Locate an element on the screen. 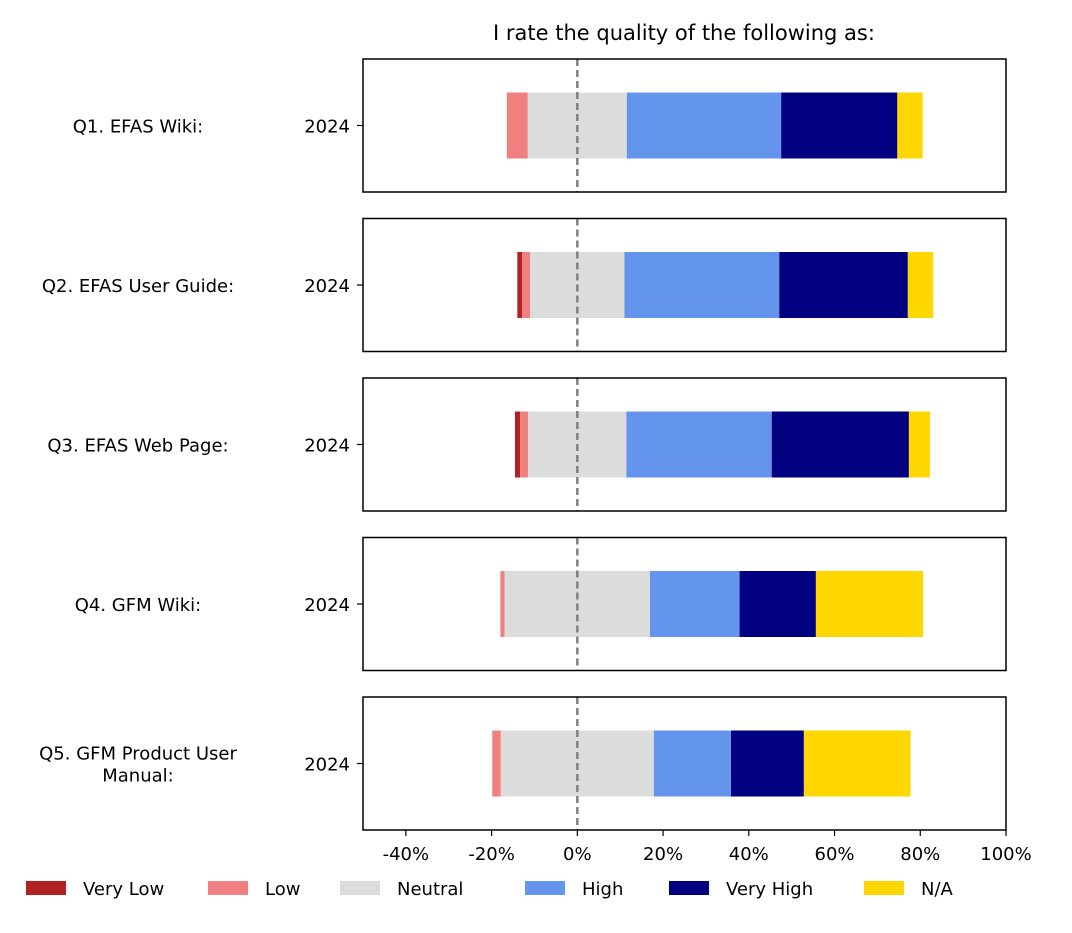 Image resolution: width=1072 pixels, height=933 pixels. legend-item-high: High is located at coordinates (574, 889).